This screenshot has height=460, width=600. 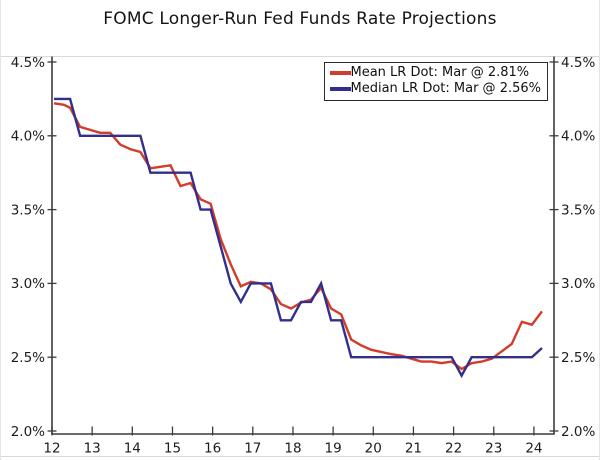 What do you see at coordinates (446, 88) in the screenshot?
I see `legend-label-median: Median LR Dot: Mar @ 2.56%` at bounding box center [446, 88].